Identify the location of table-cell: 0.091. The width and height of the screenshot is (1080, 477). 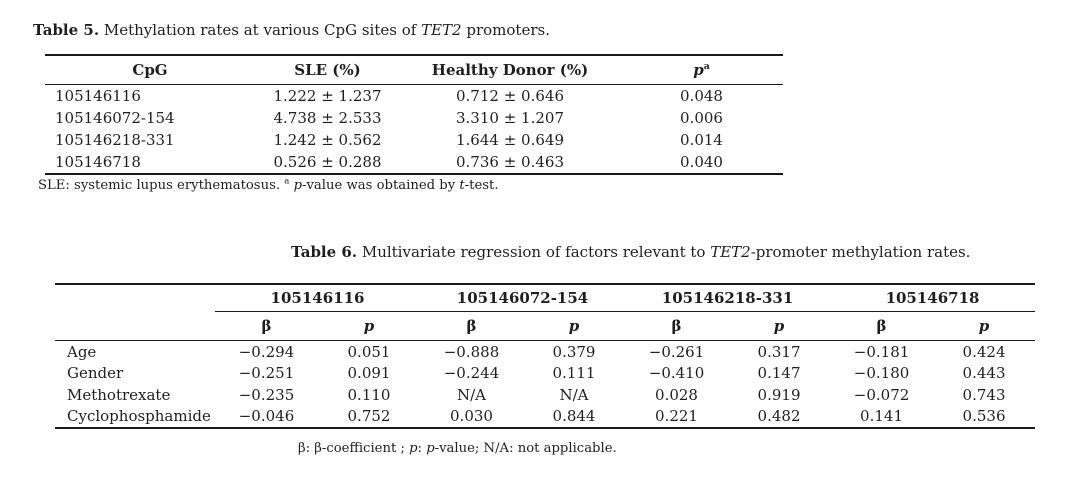
(369, 373).